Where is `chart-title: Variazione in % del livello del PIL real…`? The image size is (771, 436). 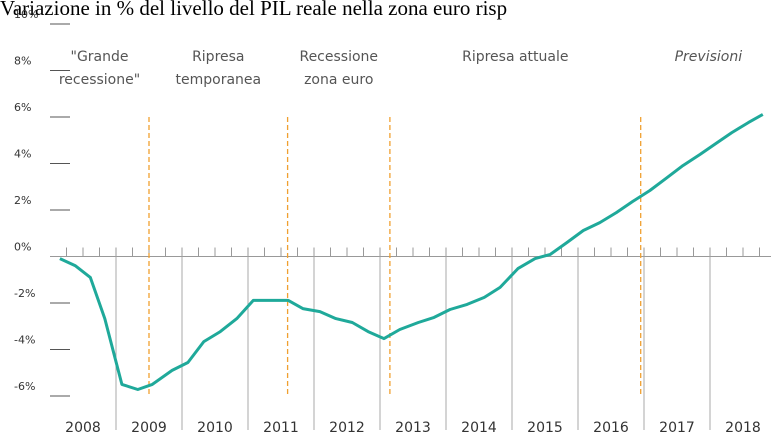
chart-title: Variazione in % del livello del PIL real… is located at coordinates (253, 10).